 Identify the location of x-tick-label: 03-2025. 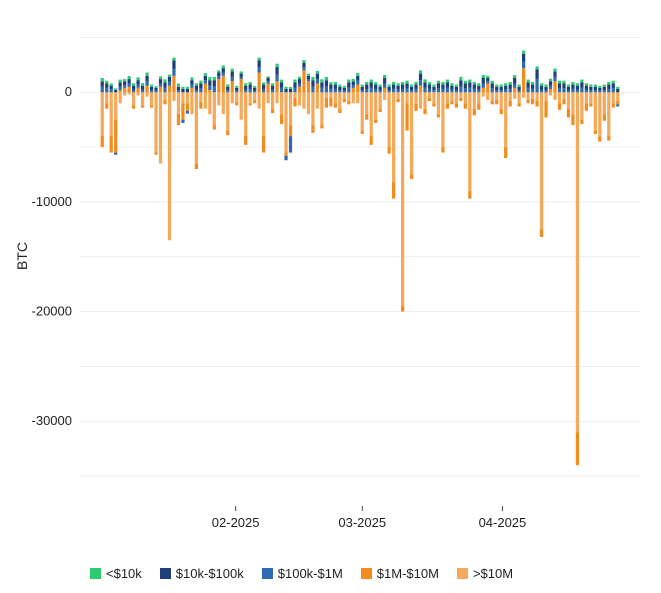
(362, 522).